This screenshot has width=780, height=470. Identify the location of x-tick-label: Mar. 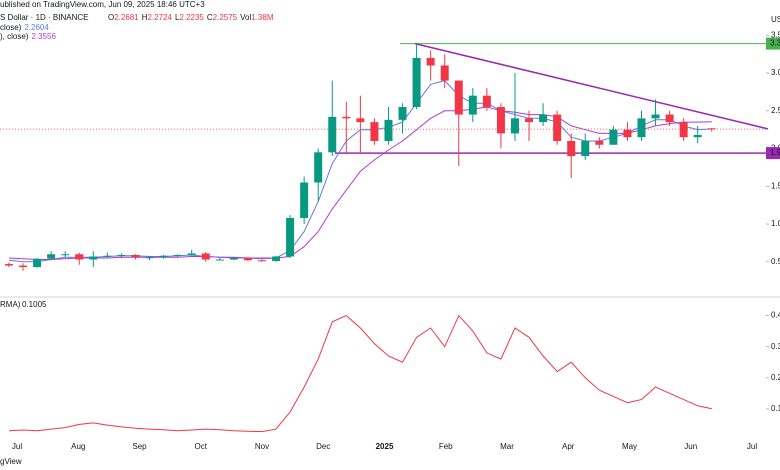
(507, 446).